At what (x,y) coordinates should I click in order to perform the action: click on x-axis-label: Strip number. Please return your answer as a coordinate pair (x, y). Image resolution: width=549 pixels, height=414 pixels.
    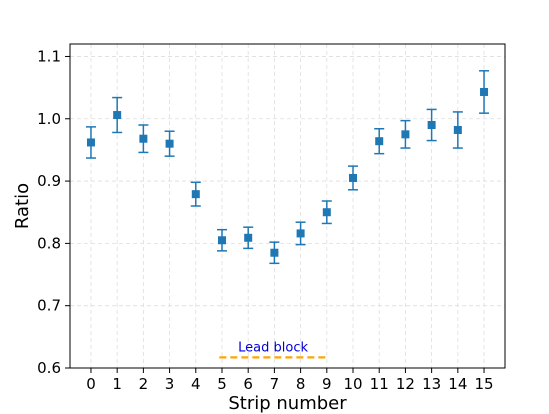
    Looking at the image, I should click on (287, 403).